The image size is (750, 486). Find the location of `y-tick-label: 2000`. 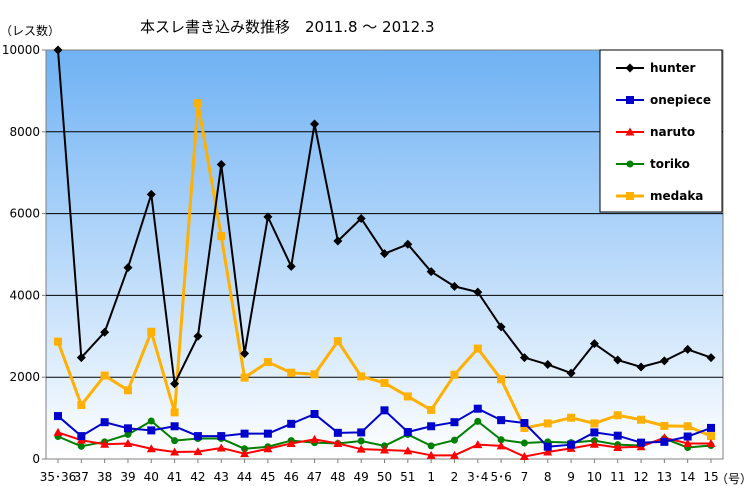

y-tick-label: 2000 is located at coordinates (24, 377).